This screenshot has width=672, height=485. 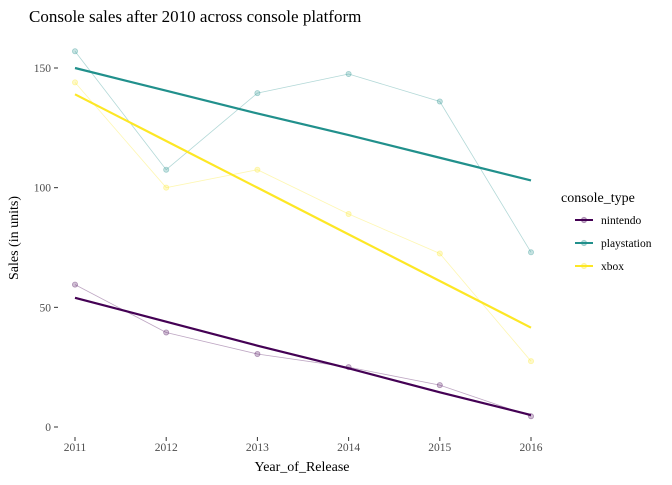 What do you see at coordinates (584, 220) in the screenshot?
I see `legend-key-point-nintendo` at bounding box center [584, 220].